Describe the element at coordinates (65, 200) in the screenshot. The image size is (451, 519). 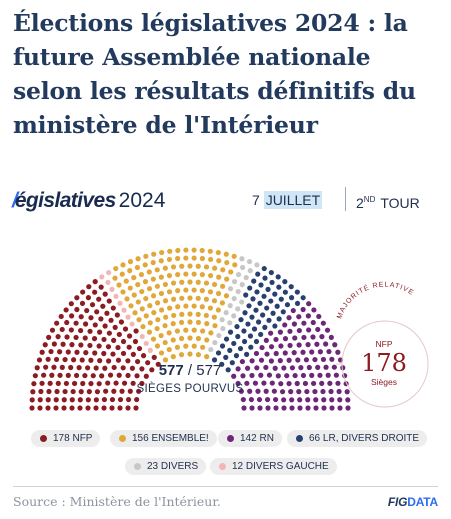
I see `brand-word: égislatives` at that location.